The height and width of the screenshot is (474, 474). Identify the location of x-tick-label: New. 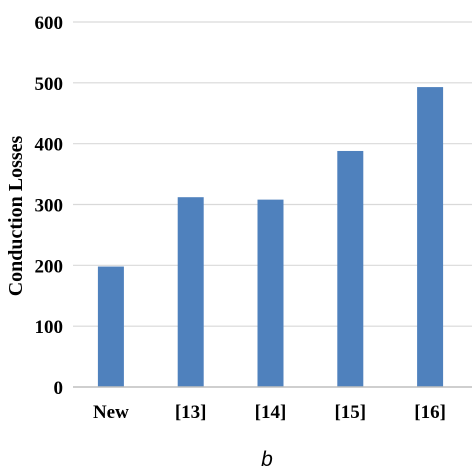
(111, 412).